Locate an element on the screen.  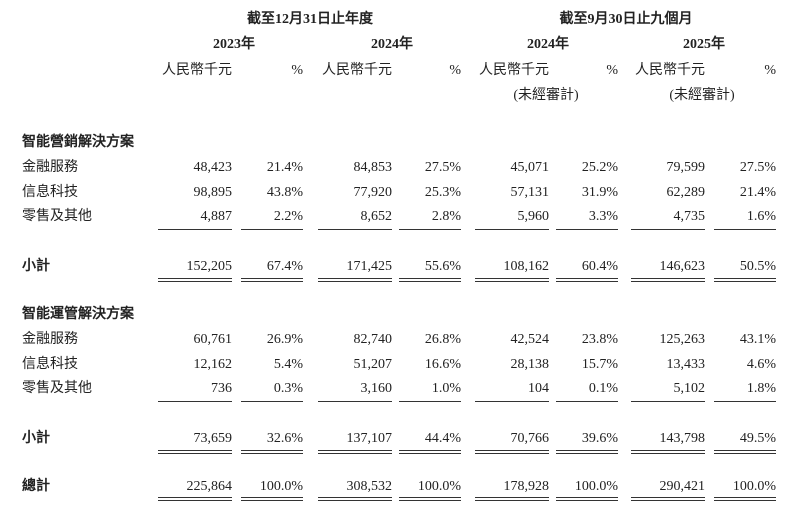
row-cell: 25.3% is located at coordinates (442, 192).